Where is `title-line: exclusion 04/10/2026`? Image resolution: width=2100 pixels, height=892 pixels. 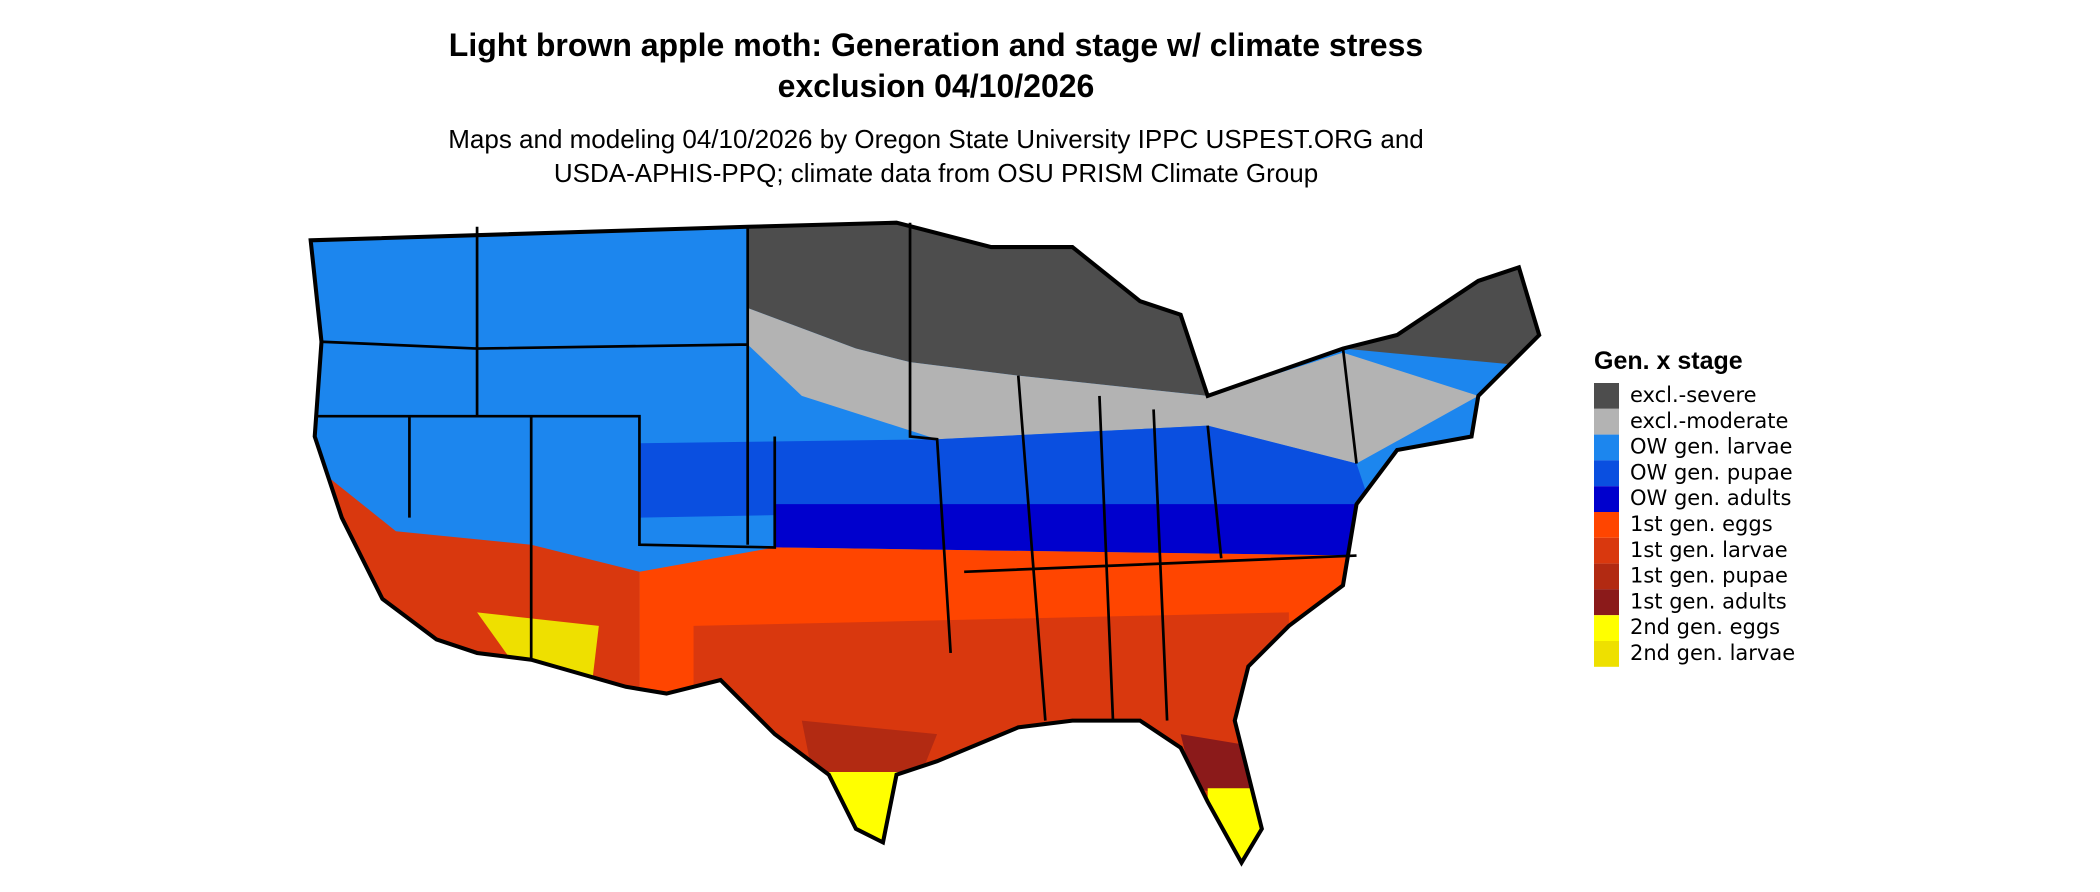 title-line: exclusion 04/10/2026 is located at coordinates (936, 86).